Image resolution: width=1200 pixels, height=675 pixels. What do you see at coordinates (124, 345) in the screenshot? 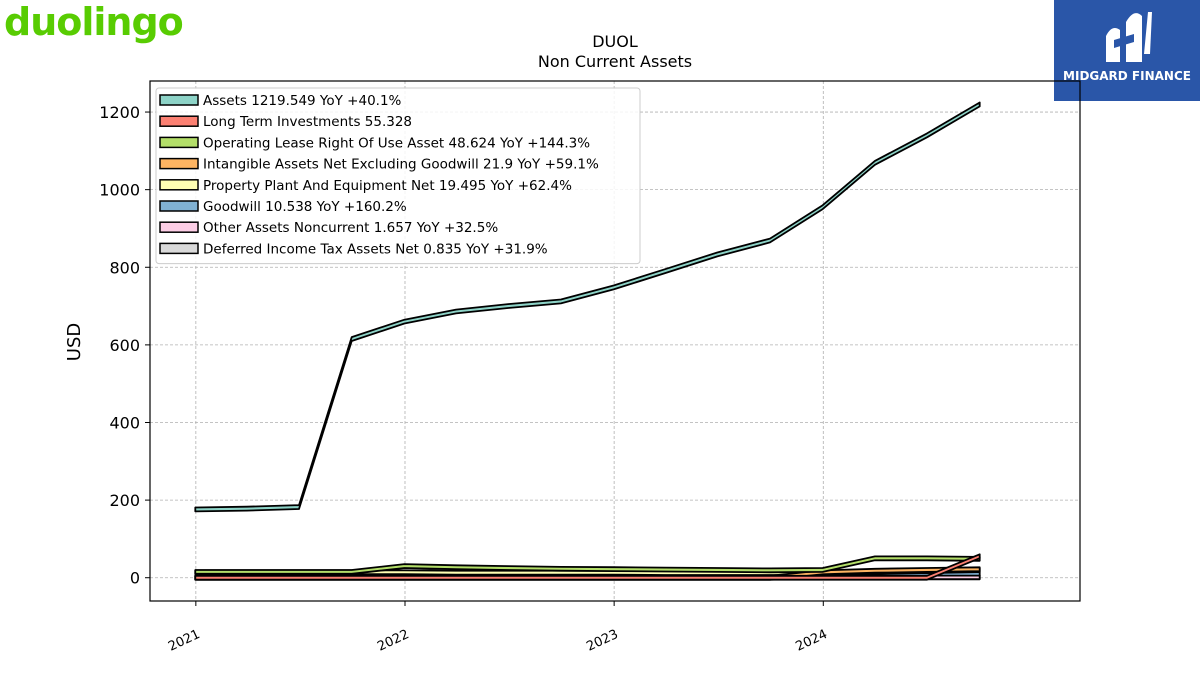
I see `y-tick-label: 600` at bounding box center [124, 345].